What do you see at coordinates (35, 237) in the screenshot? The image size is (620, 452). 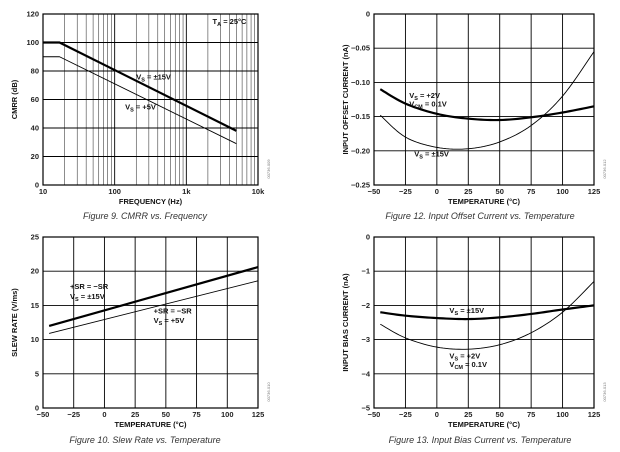 I see `y-tick-label: 25` at bounding box center [35, 237].